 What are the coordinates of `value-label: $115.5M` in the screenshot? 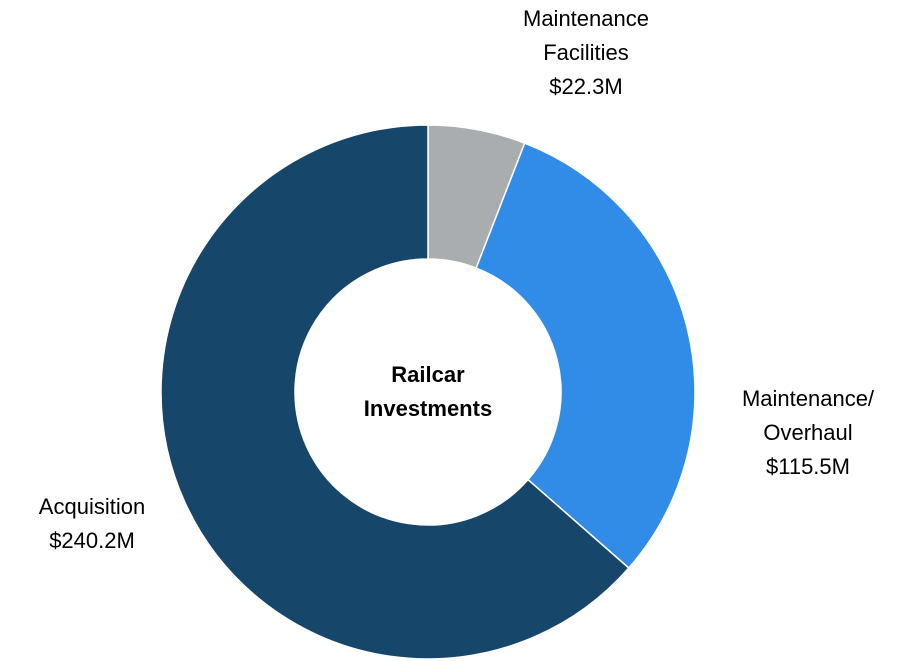 It's located at (808, 466).